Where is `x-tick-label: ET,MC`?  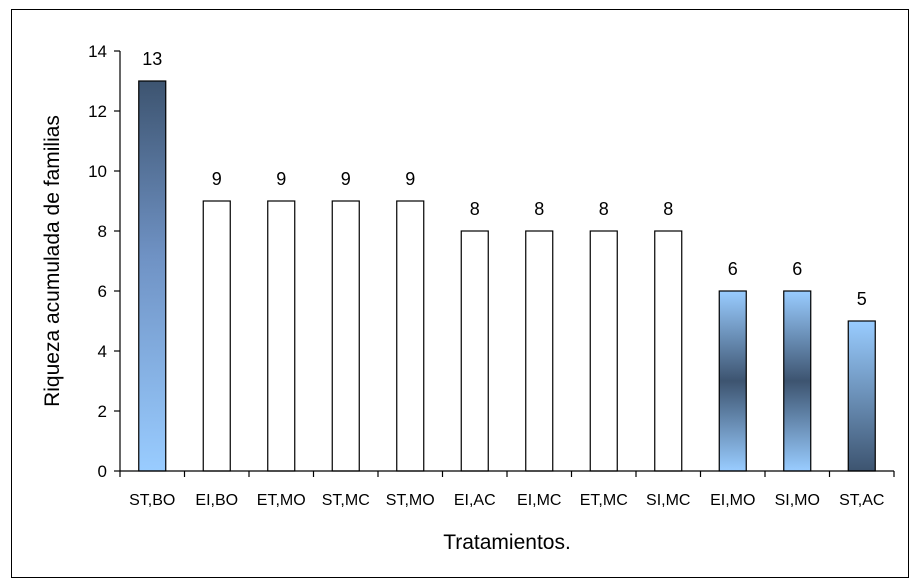 x-tick-label: ET,MC is located at coordinates (604, 500).